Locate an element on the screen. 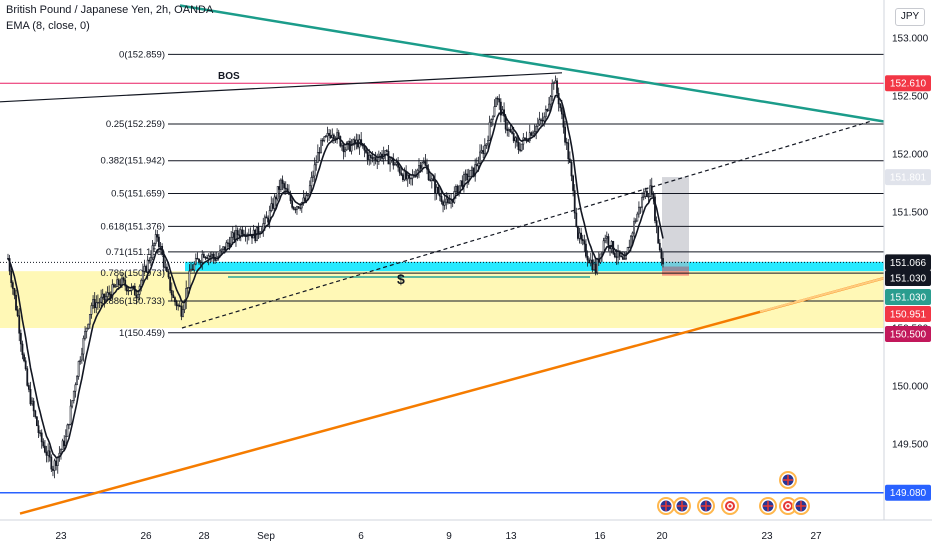 Image resolution: width=932 pixels, height=550 pixels. fib-level-label: 0.71(151.156) is located at coordinates (135, 252).